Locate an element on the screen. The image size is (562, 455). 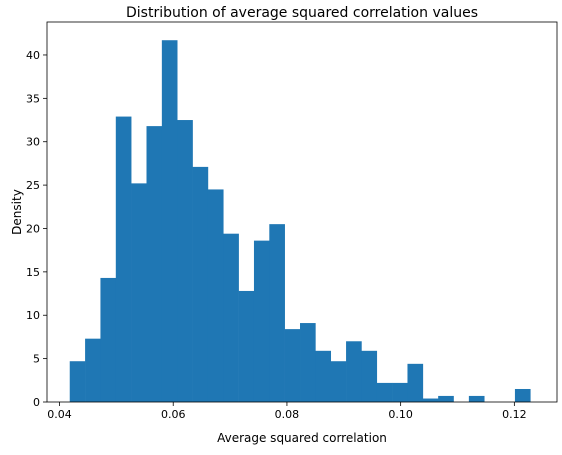
y-tick-label: 35 is located at coordinates (33, 98).